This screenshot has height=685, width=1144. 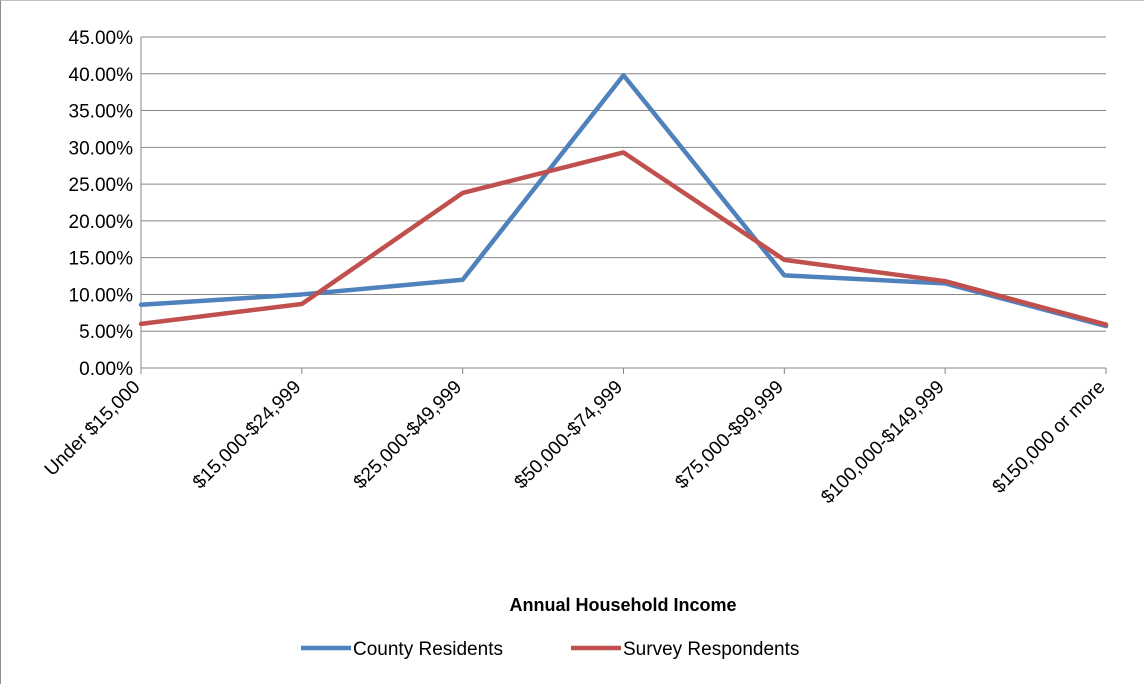 I want to click on x-tick-label: $100,000-$149,999, so click(x=882, y=442).